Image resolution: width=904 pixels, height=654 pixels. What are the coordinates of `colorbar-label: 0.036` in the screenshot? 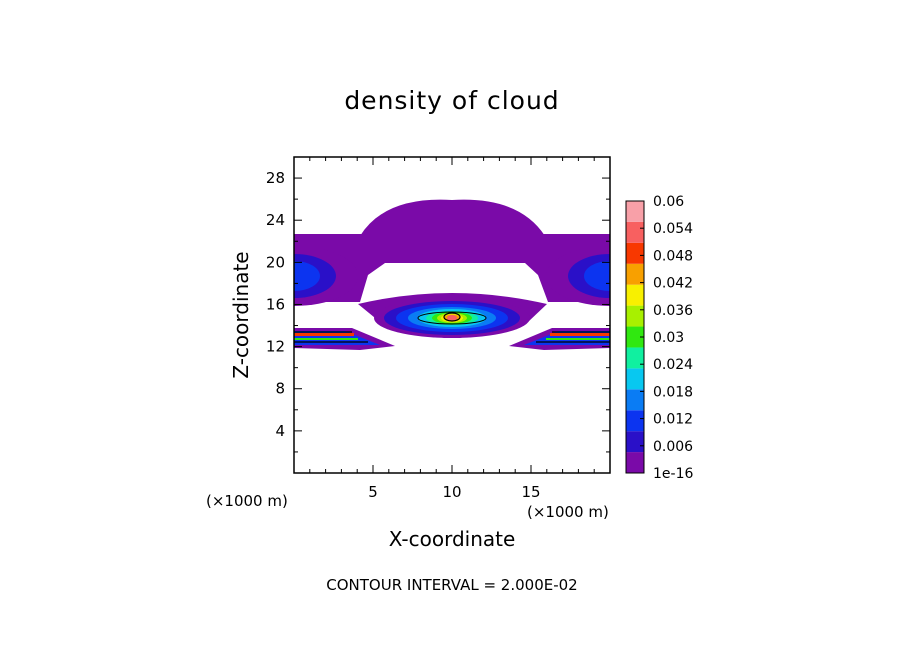 It's located at (673, 311).